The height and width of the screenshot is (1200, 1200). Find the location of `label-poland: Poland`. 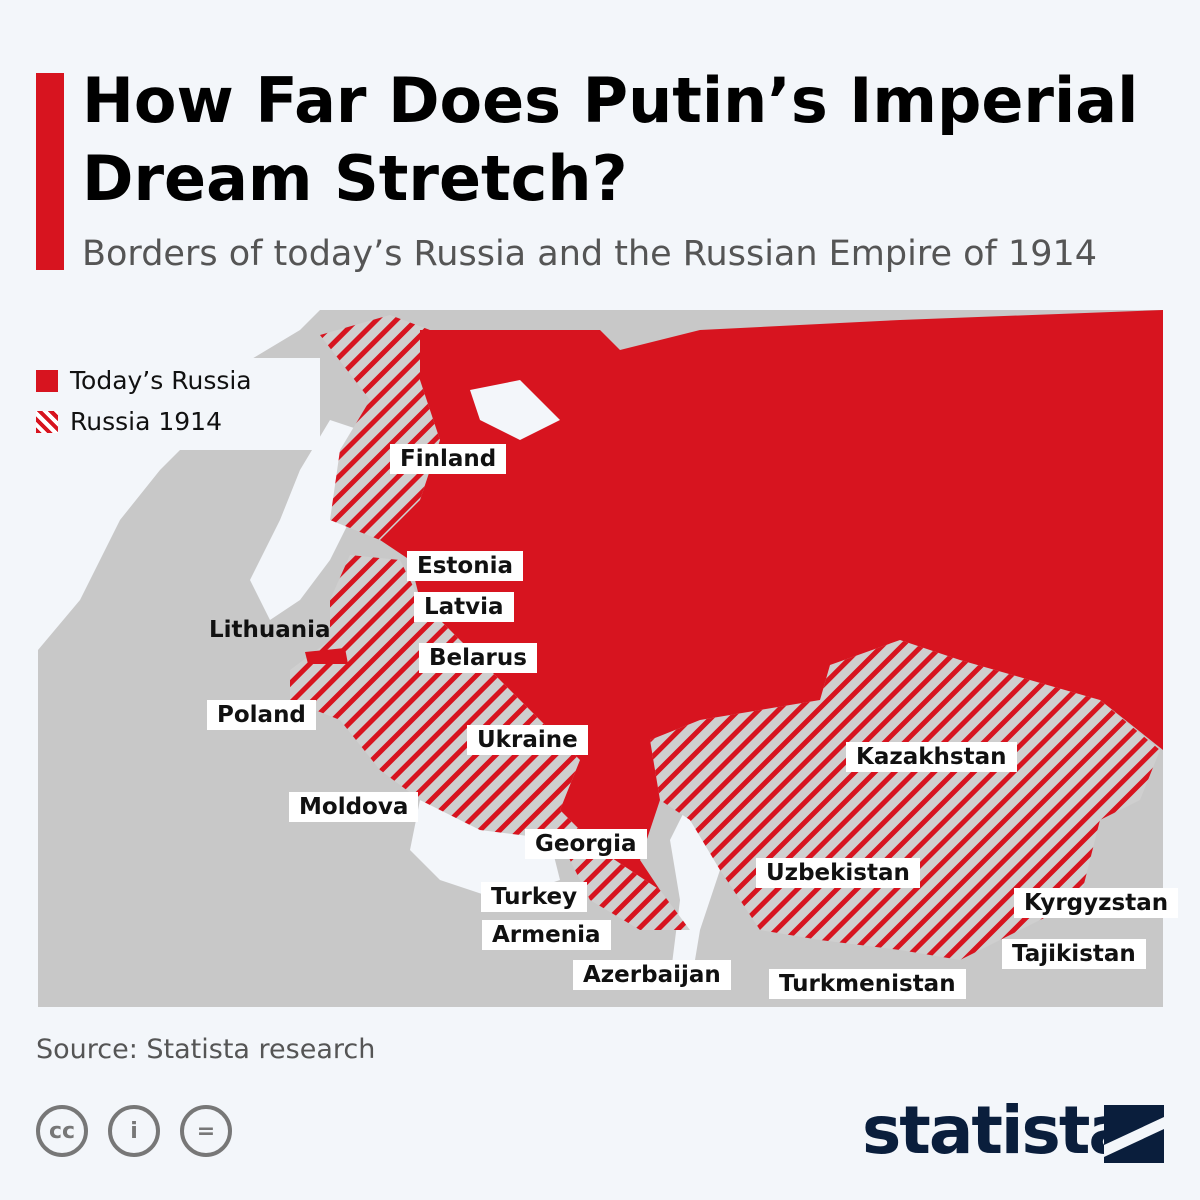

label-poland: Poland is located at coordinates (261, 715).